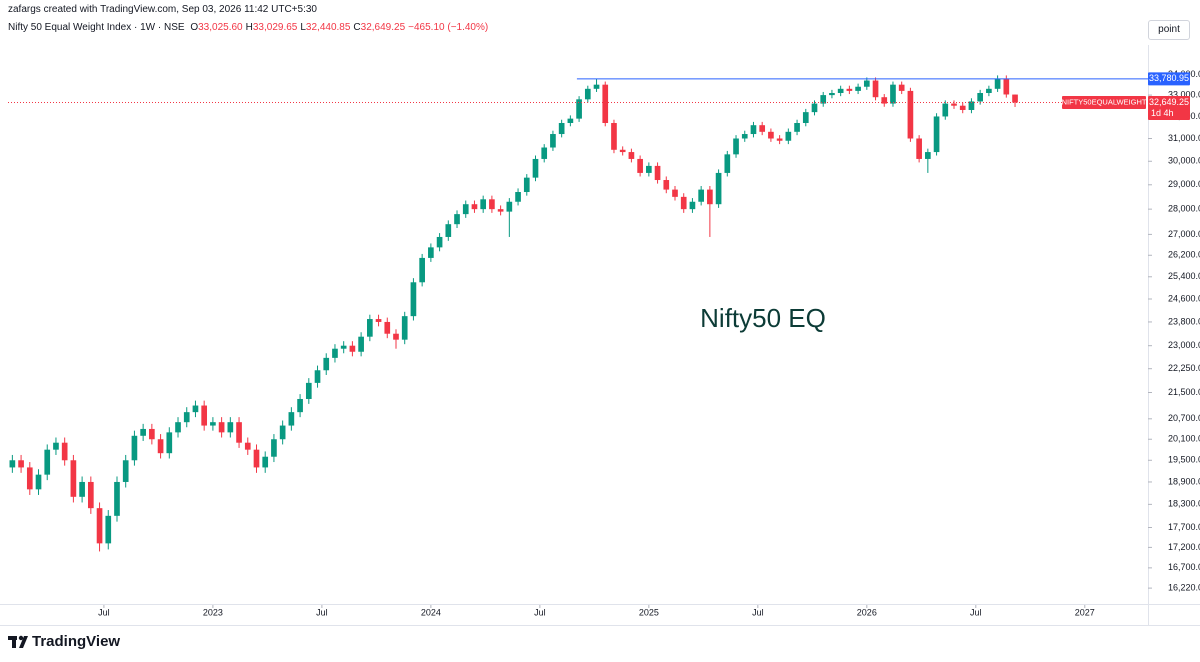 The image size is (1200, 662). Describe the element at coordinates (1184, 567) in the screenshot. I see `y-tick-label: 16,700.00` at that location.